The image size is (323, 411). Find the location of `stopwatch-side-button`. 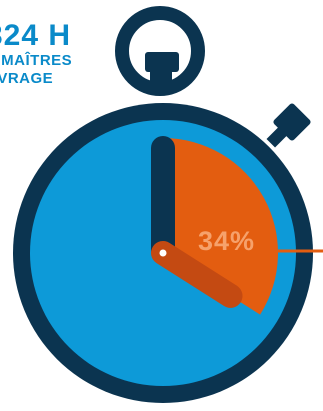

stopwatch-side-button is located at coordinates (288, 125).